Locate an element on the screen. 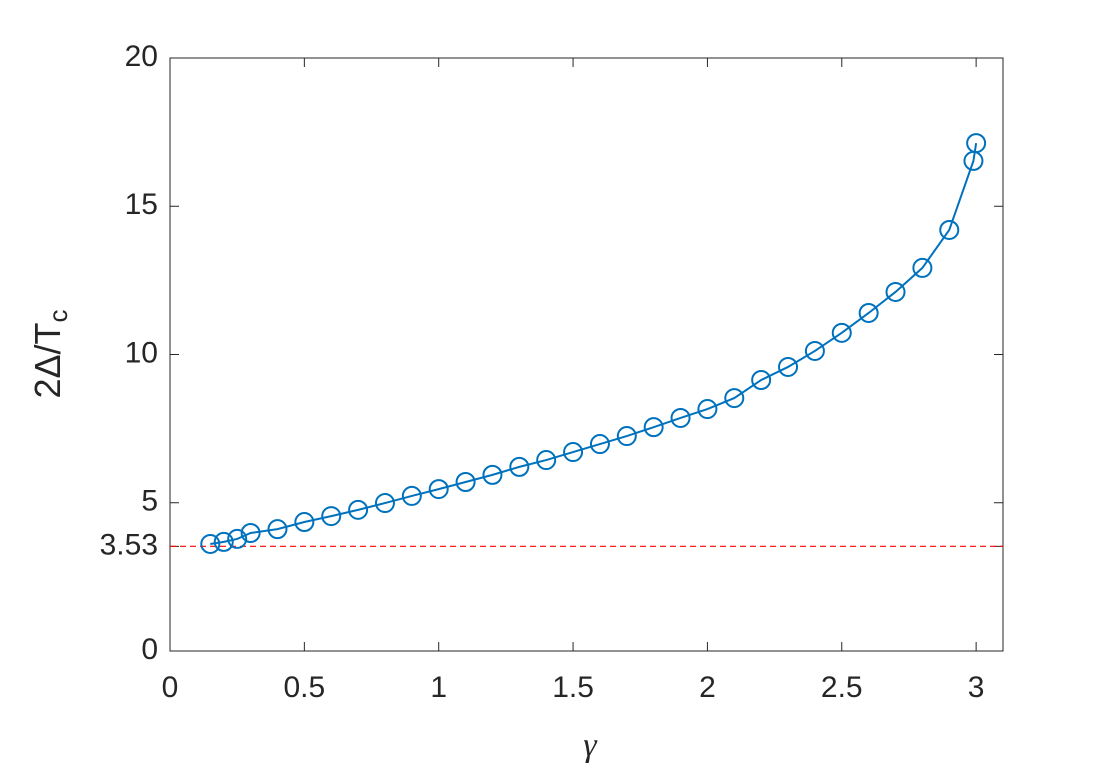  y-tick-label: 5 is located at coordinates (149, 501).